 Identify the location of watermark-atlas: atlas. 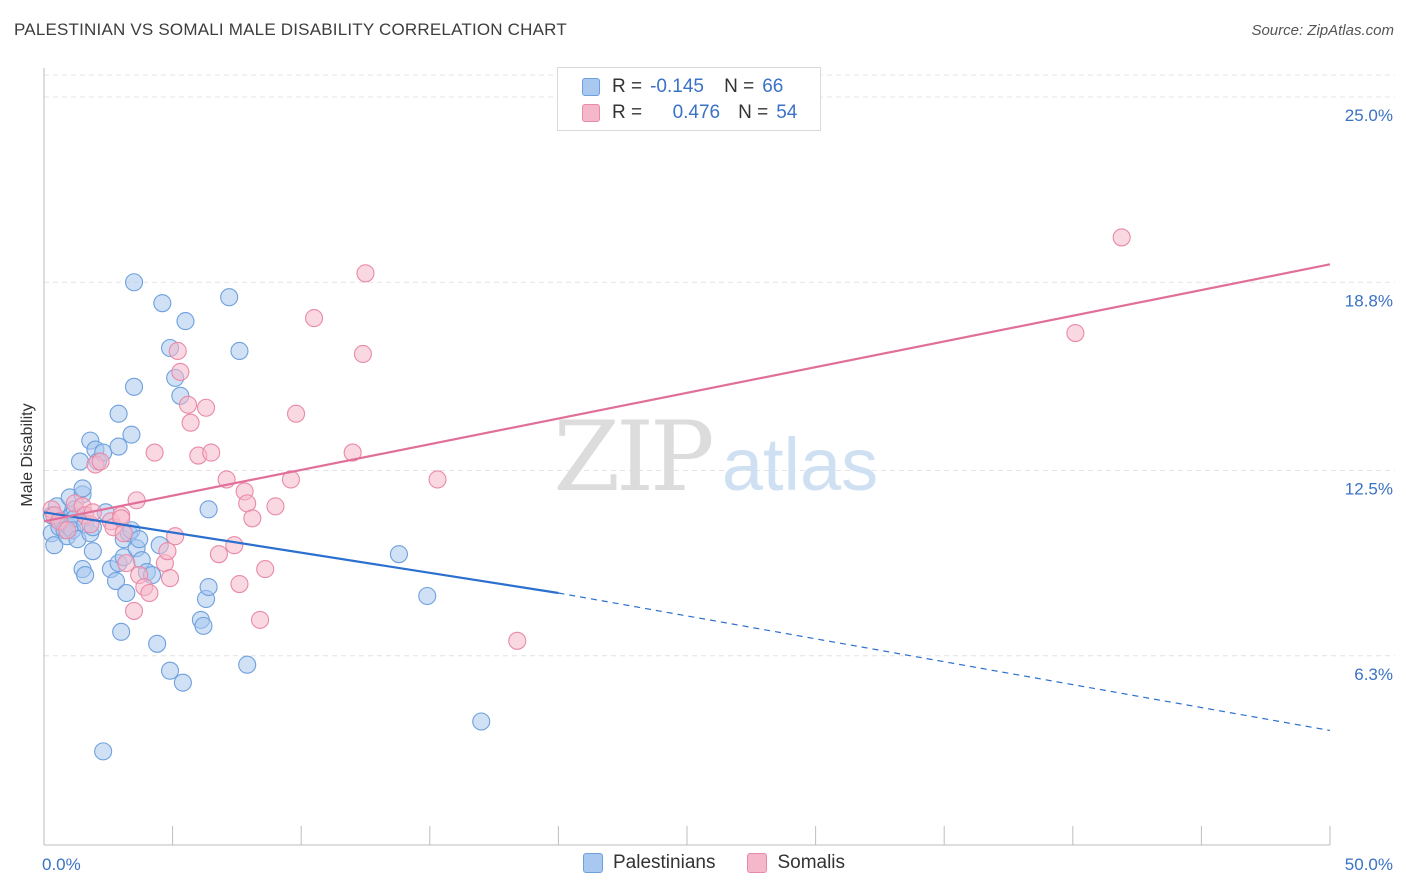
(800, 464).